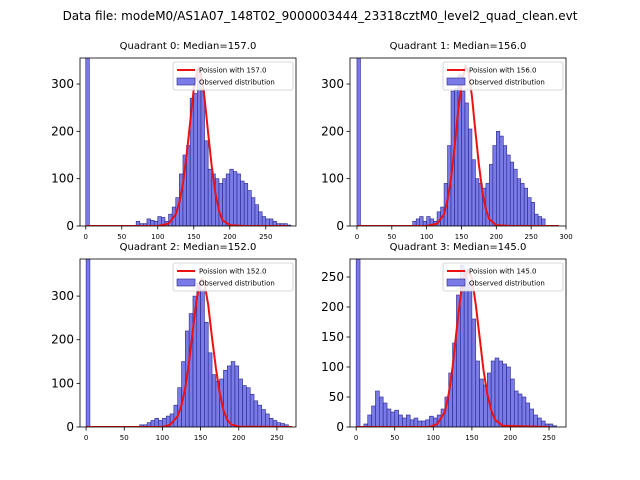  I want to click on legend-line-label: Poission with 157.0, so click(233, 71).